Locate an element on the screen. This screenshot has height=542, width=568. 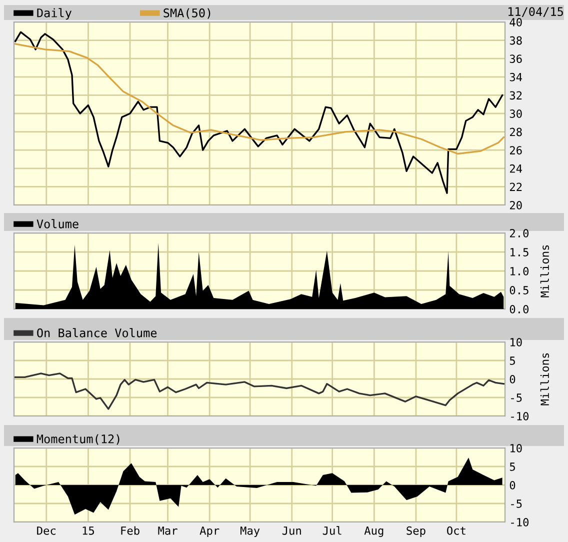
x-tick-label: Sep is located at coordinates (416, 531).